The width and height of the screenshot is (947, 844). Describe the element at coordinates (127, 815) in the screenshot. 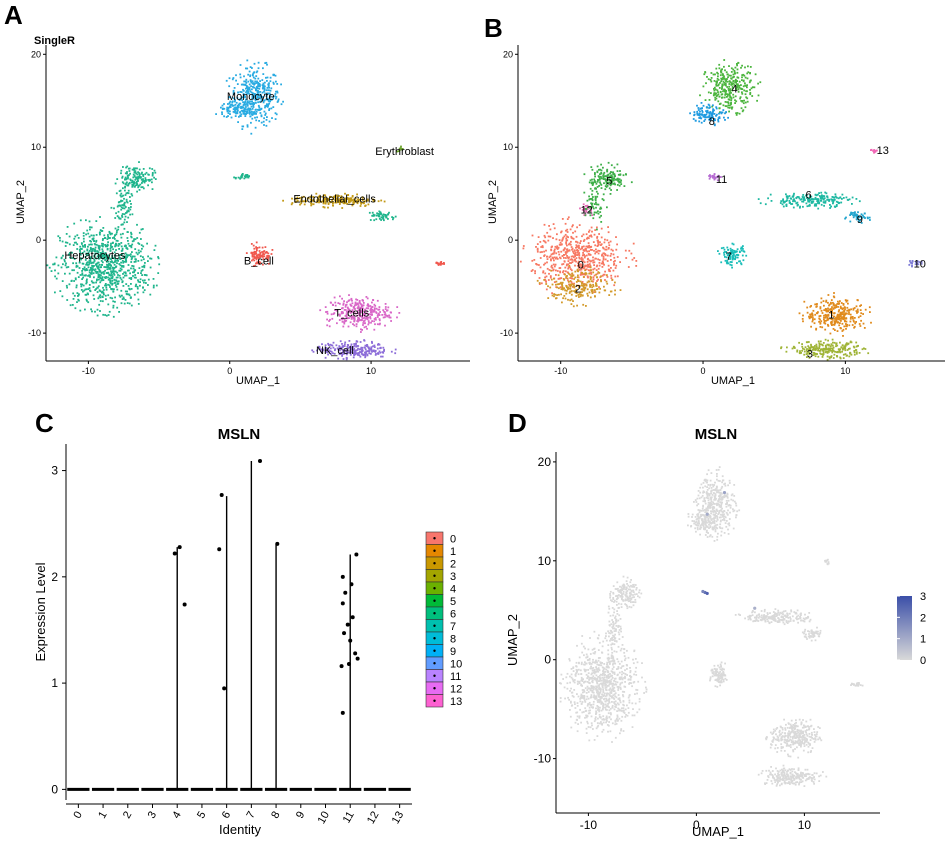

I see `x-tick-label: 2` at that location.